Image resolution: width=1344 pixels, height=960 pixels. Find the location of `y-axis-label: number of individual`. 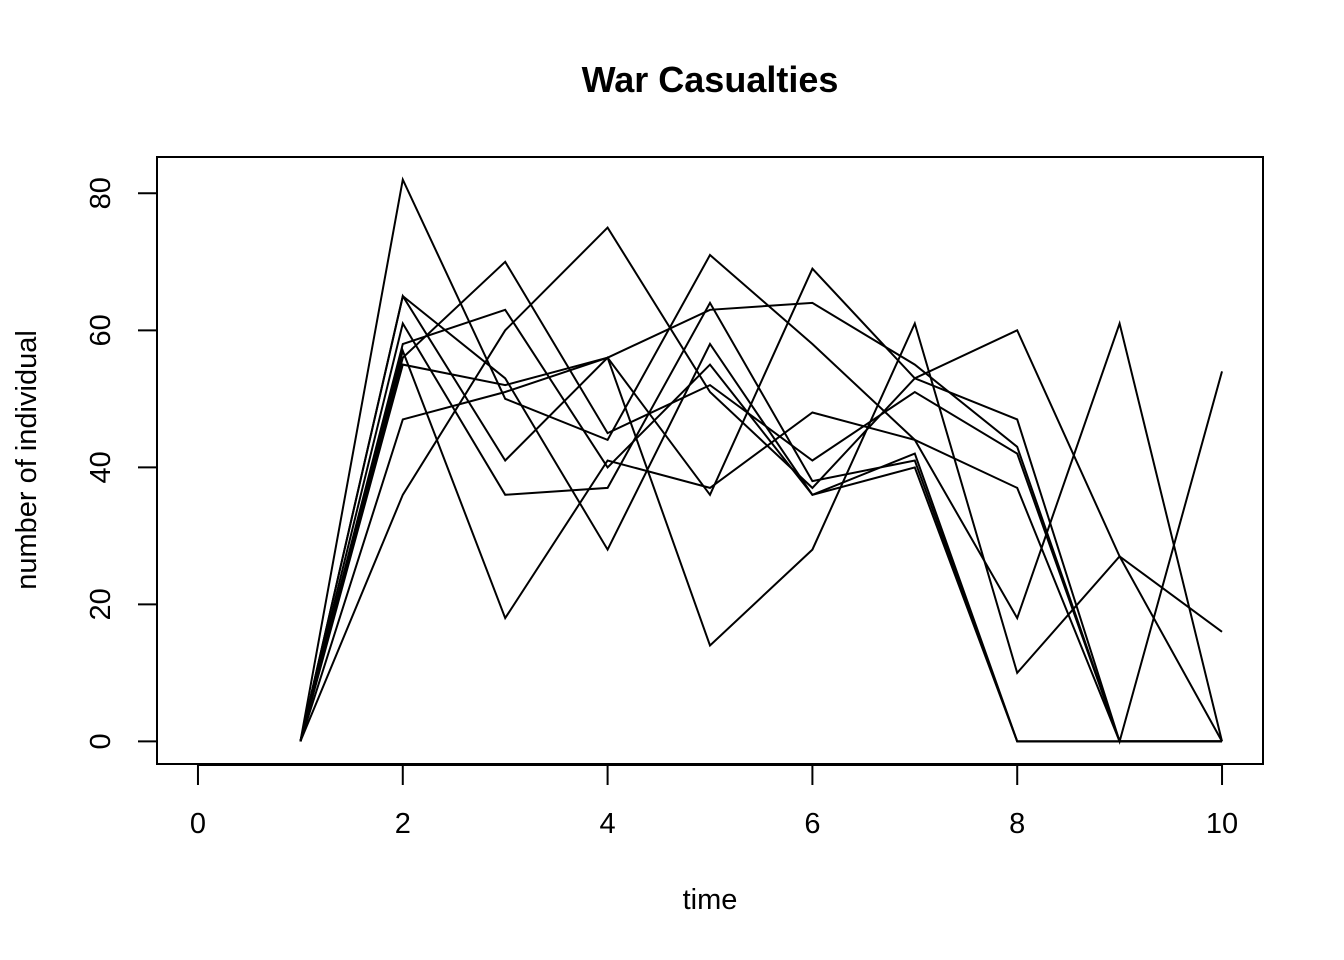

y-axis-label: number of individual is located at coordinates (27, 460).